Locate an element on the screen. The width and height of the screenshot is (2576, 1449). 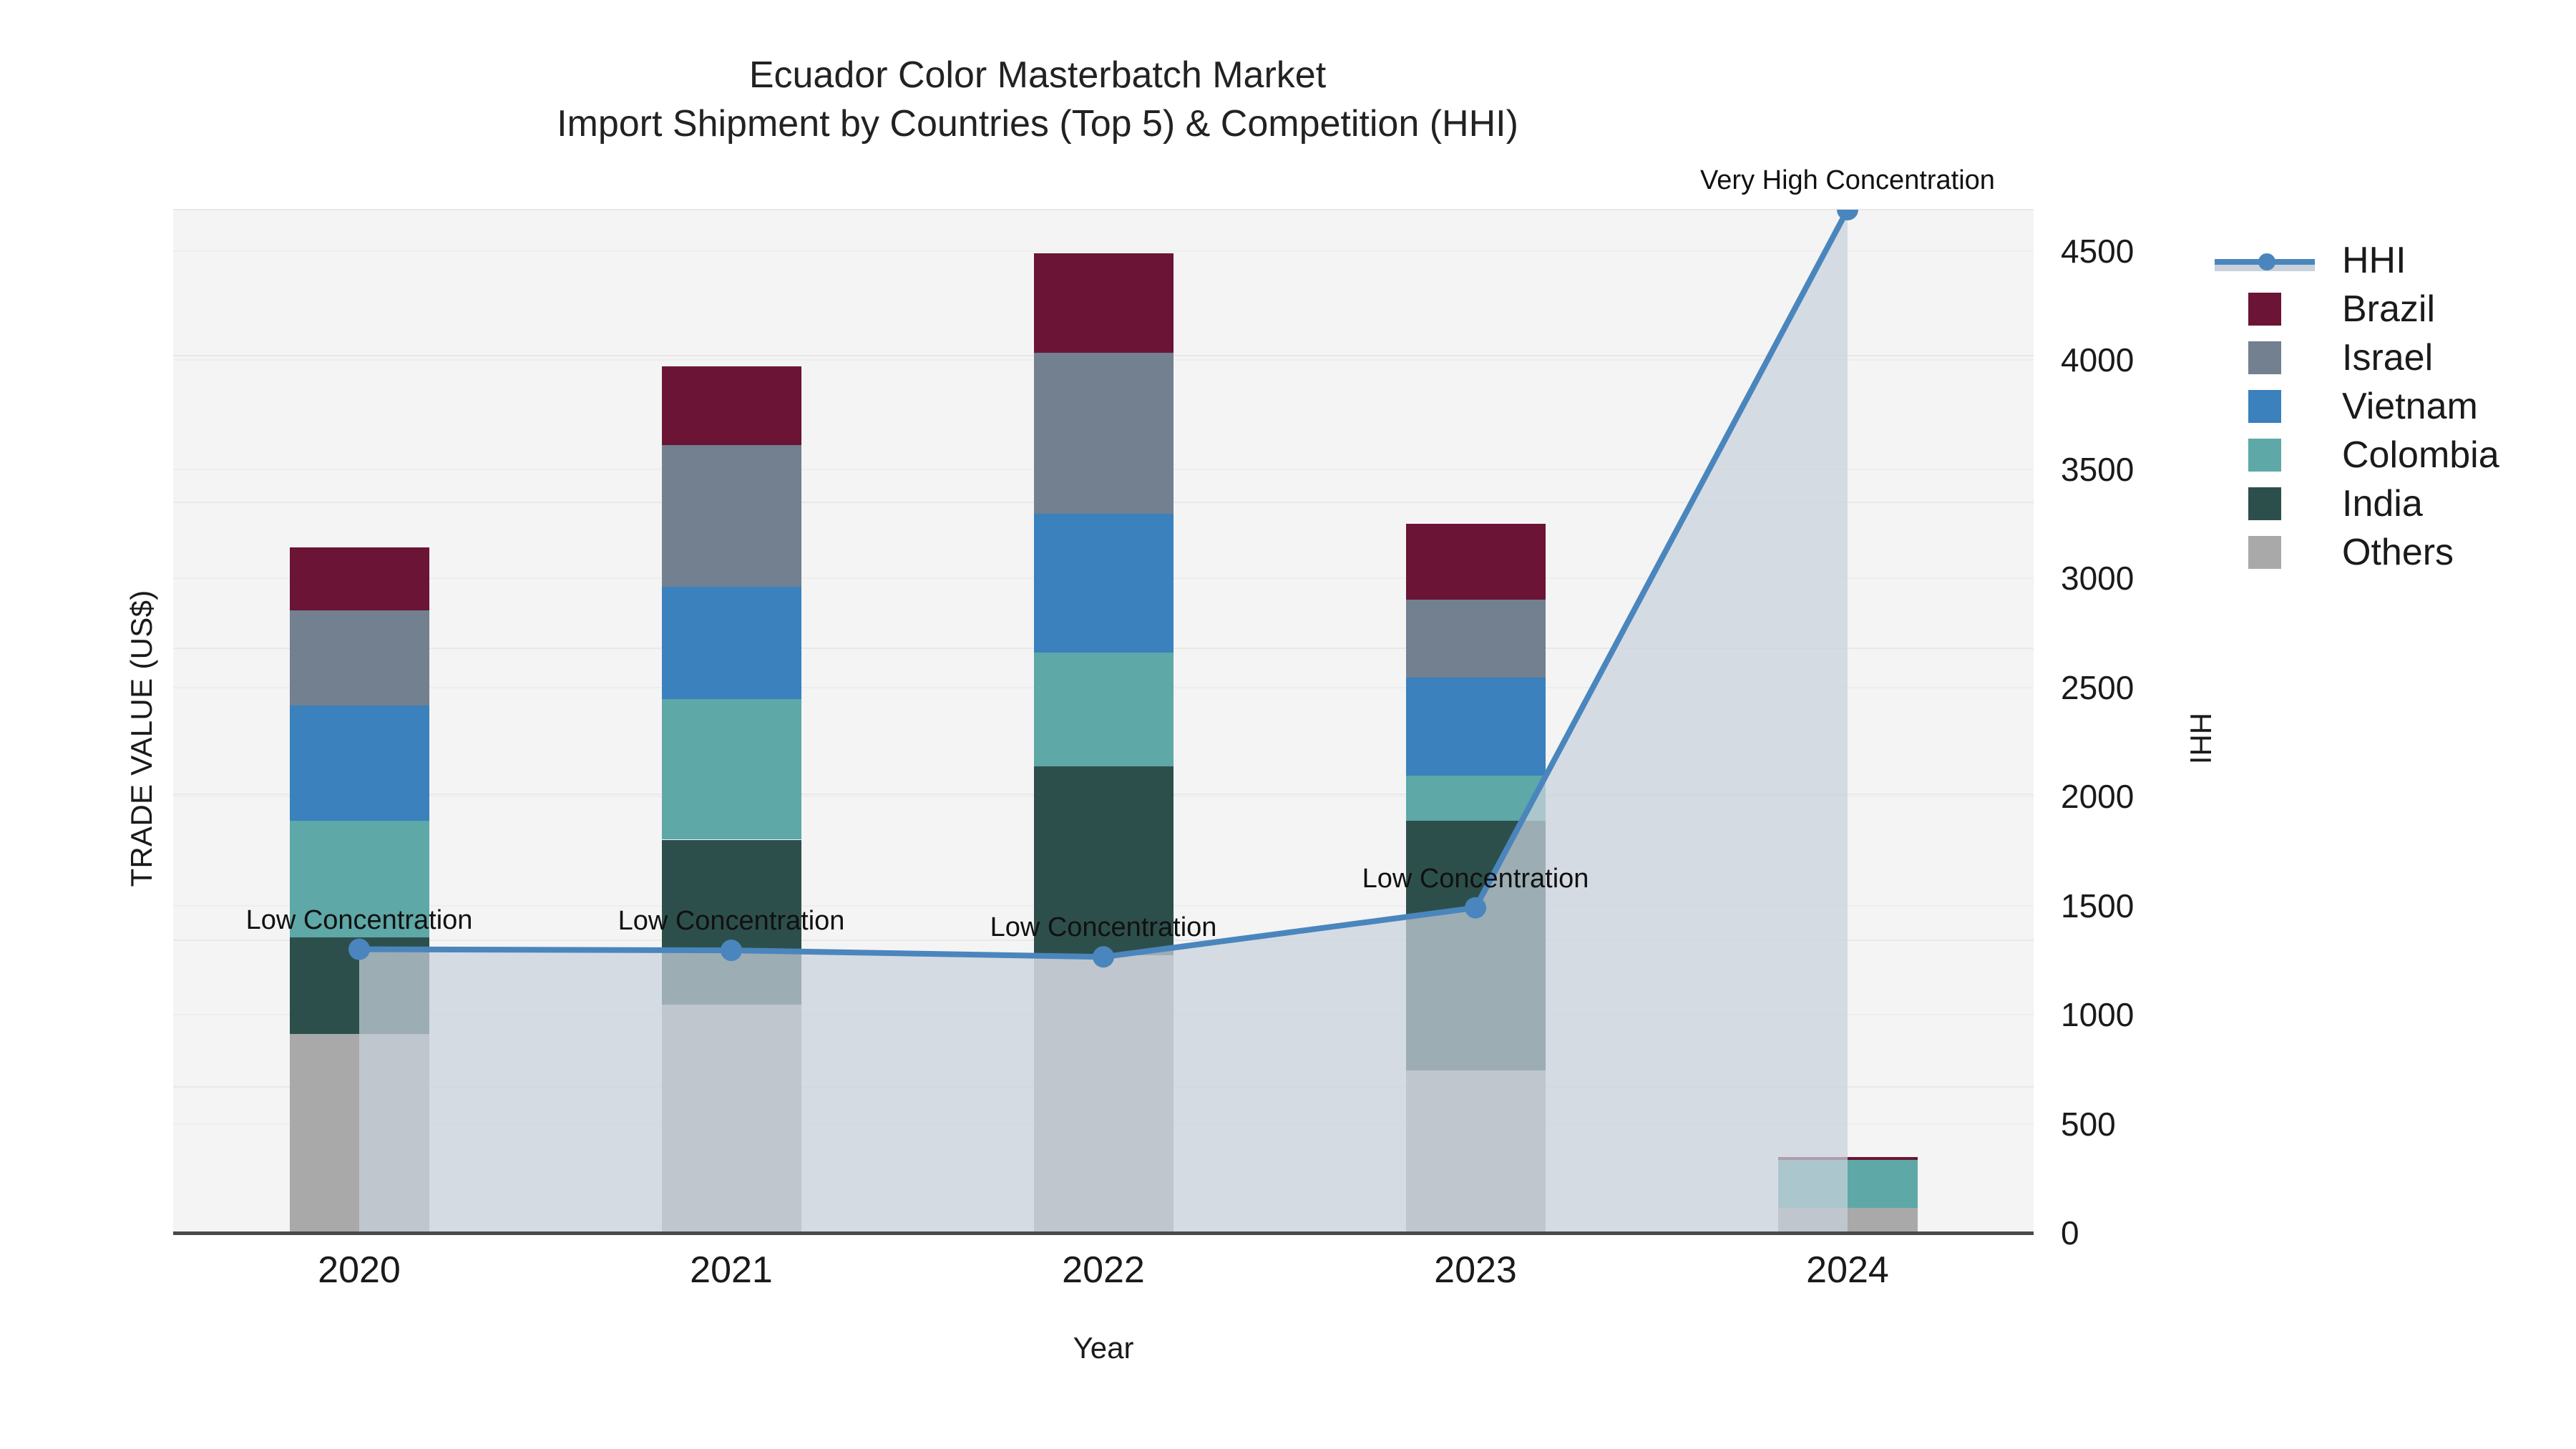
y-right-tick: 1500 is located at coordinates (2098, 905).